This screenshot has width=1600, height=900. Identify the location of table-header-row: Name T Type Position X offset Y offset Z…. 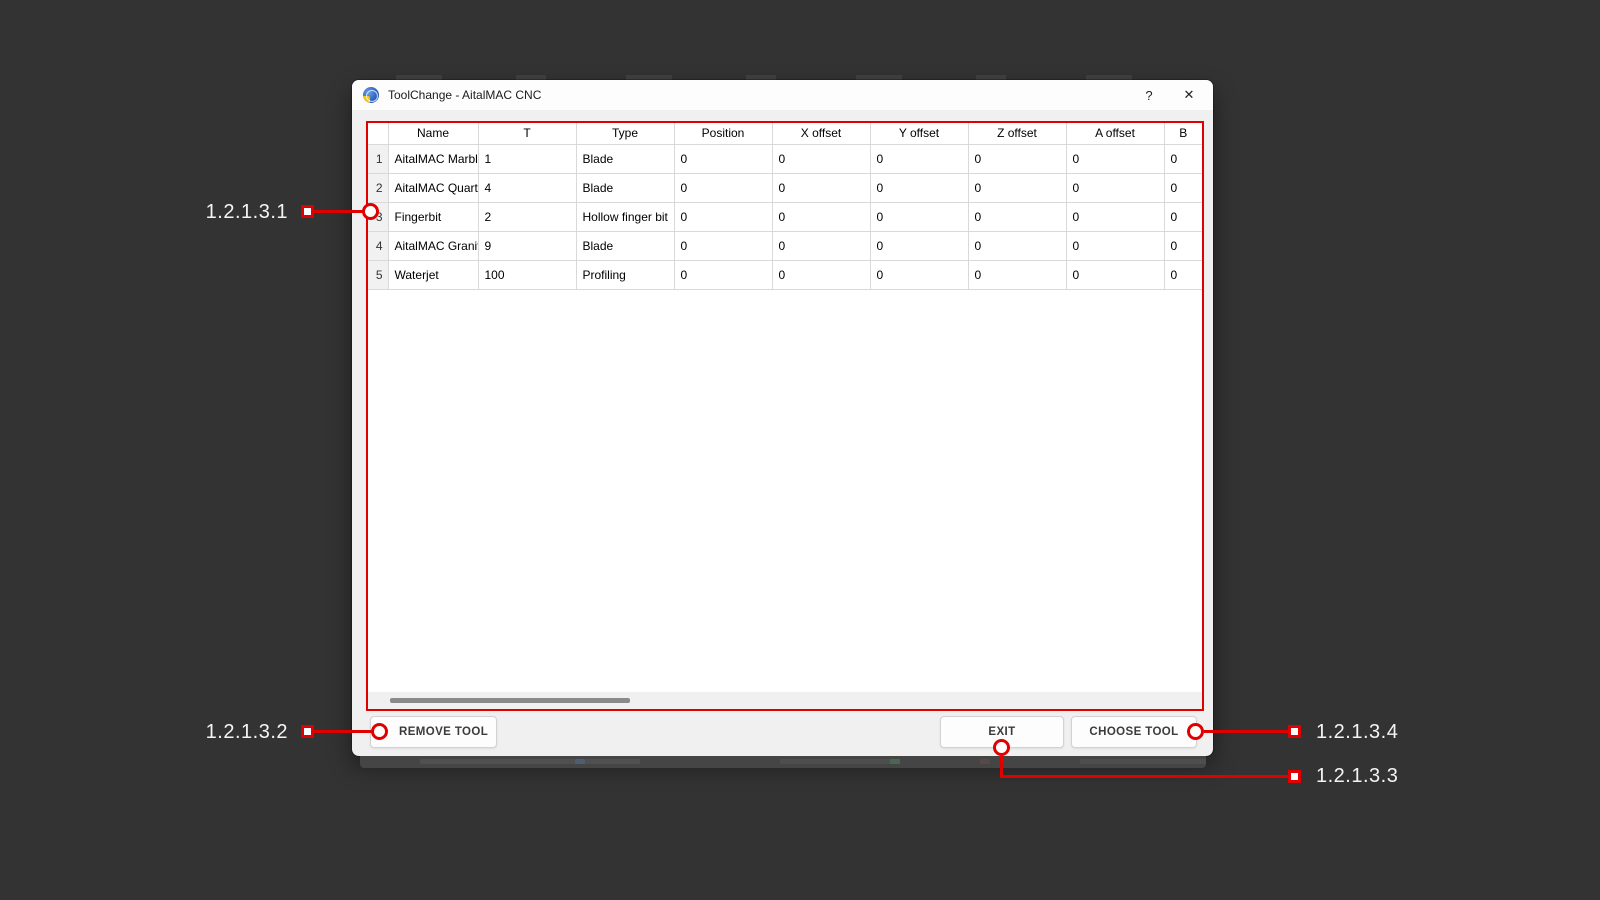
(785, 134).